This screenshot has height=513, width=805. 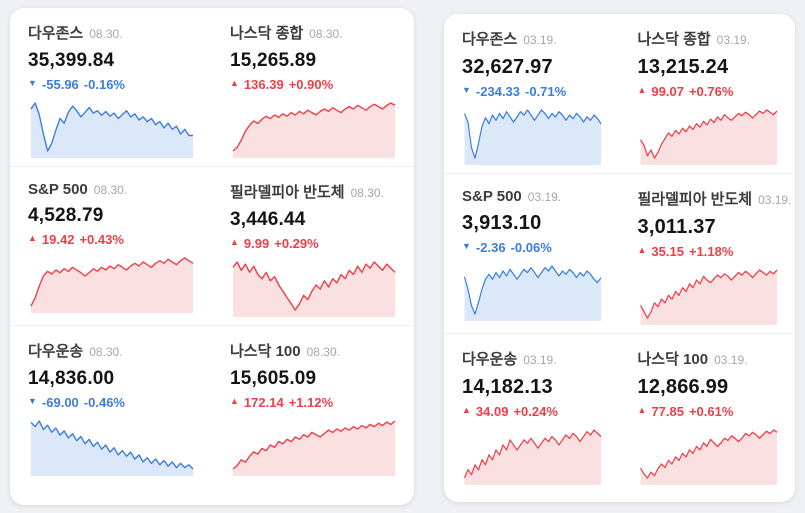 What do you see at coordinates (263, 402) in the screenshot?
I see `change-amount: 172.14` at bounding box center [263, 402].